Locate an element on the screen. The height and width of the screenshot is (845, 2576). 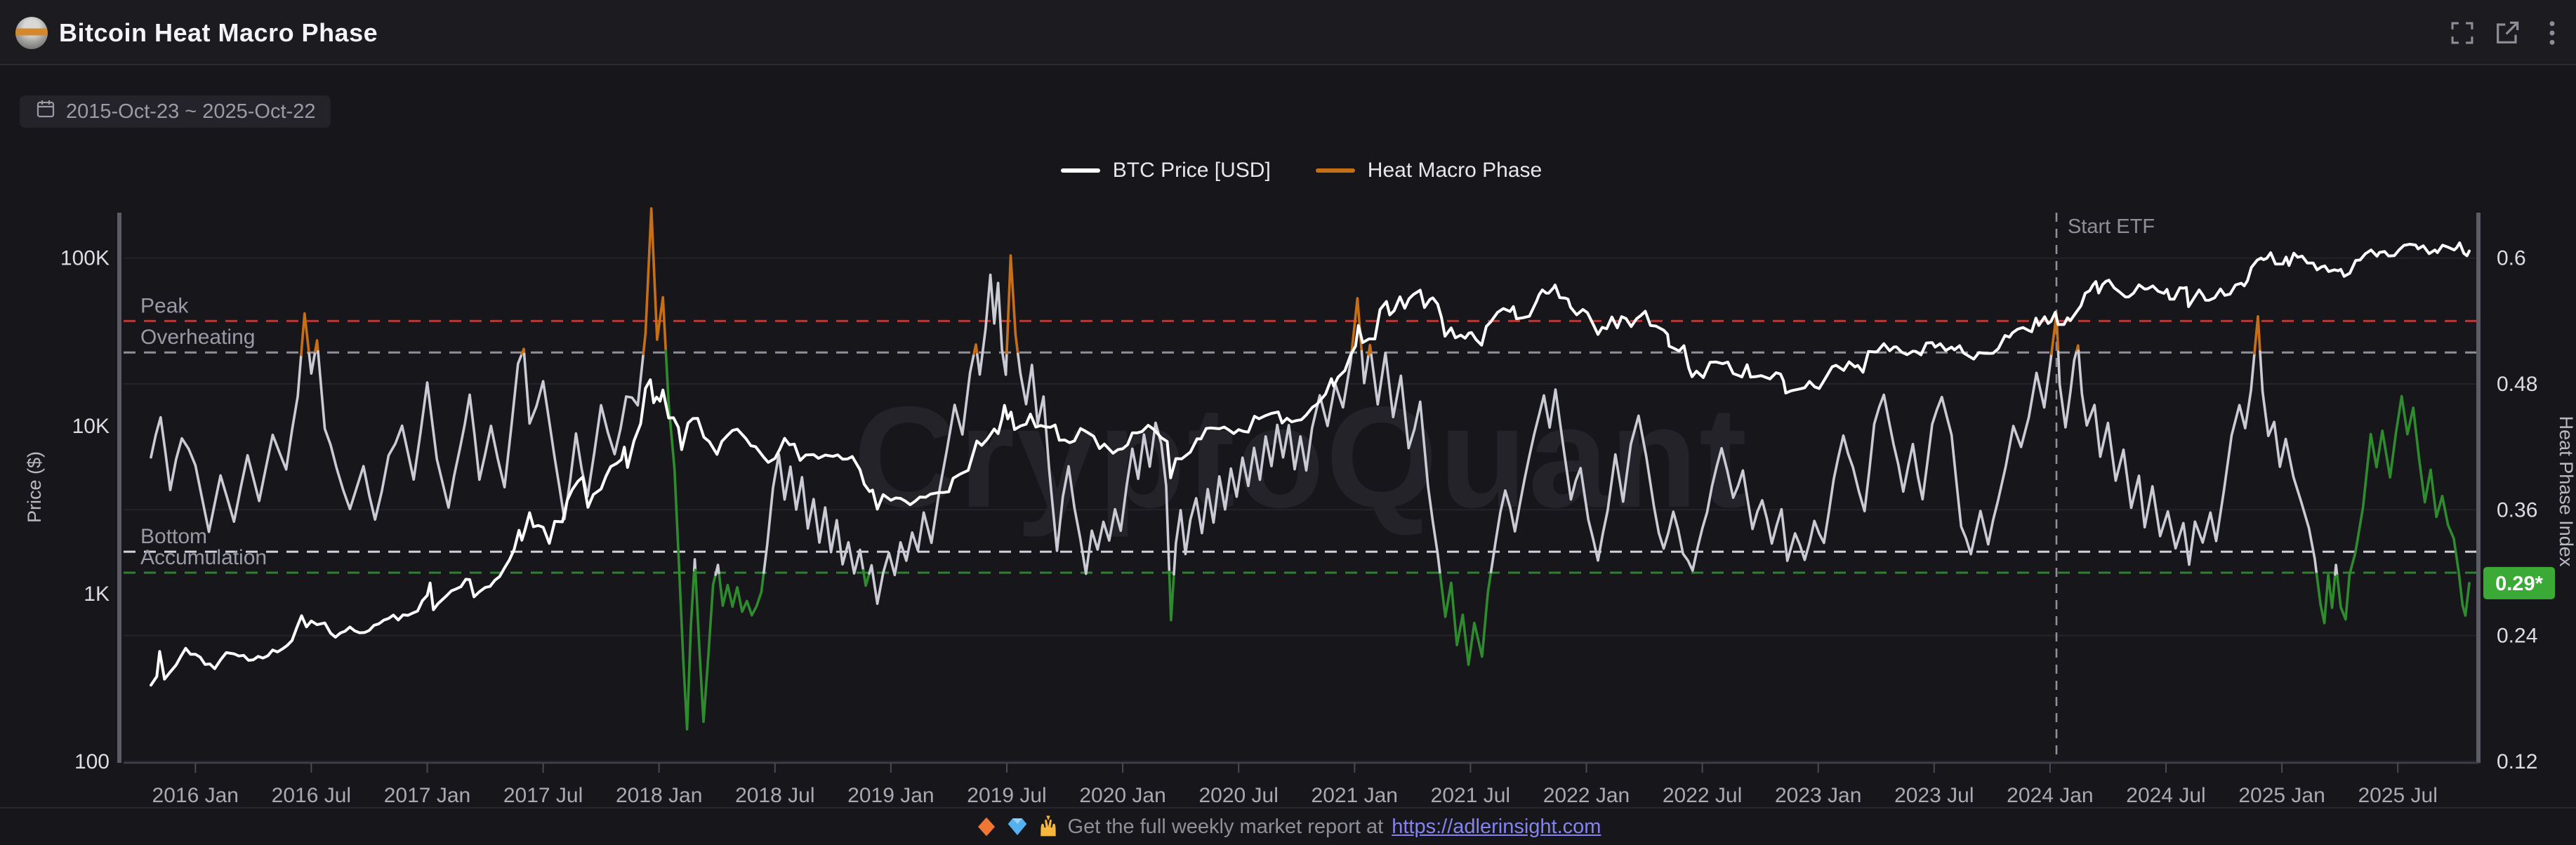
calendar-icon is located at coordinates (45, 111).